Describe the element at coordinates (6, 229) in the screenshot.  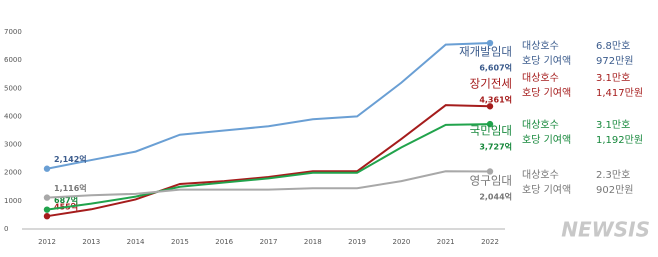
I see `y-tick-label: 0` at that location.